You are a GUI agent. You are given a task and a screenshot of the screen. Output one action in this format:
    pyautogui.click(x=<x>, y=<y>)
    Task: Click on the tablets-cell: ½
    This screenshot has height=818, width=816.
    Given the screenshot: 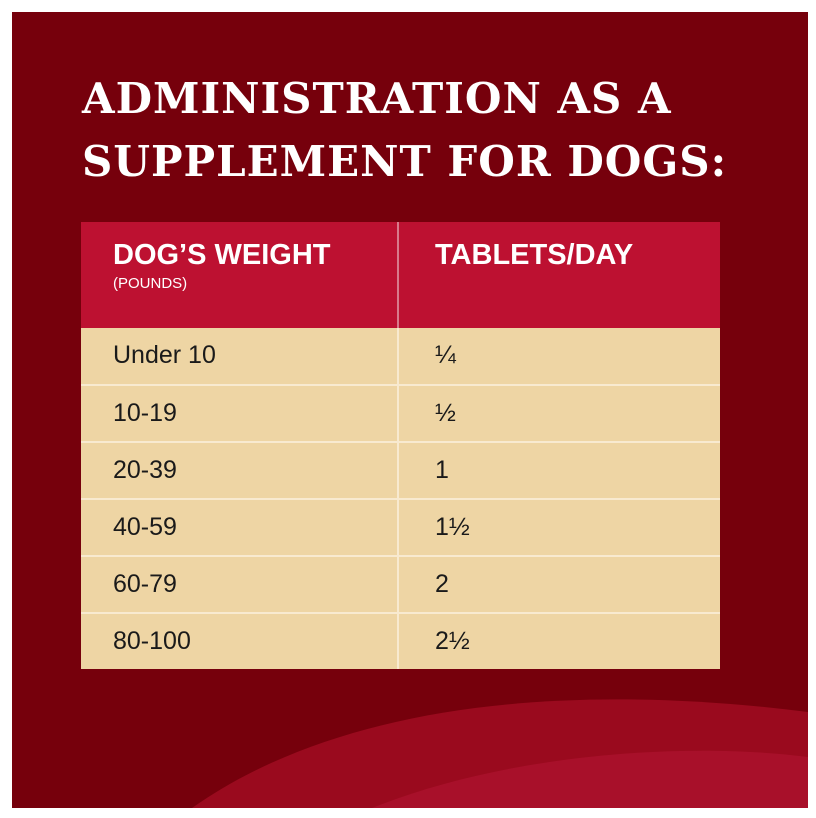 What is the action you would take?
    pyautogui.click(x=445, y=413)
    